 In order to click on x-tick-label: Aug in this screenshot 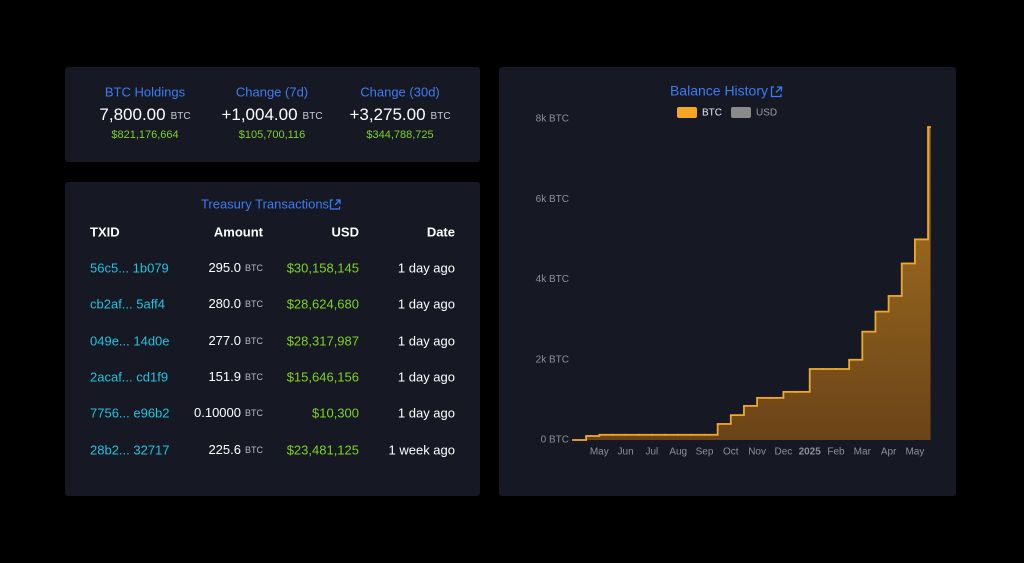, I will do `click(678, 452)`.